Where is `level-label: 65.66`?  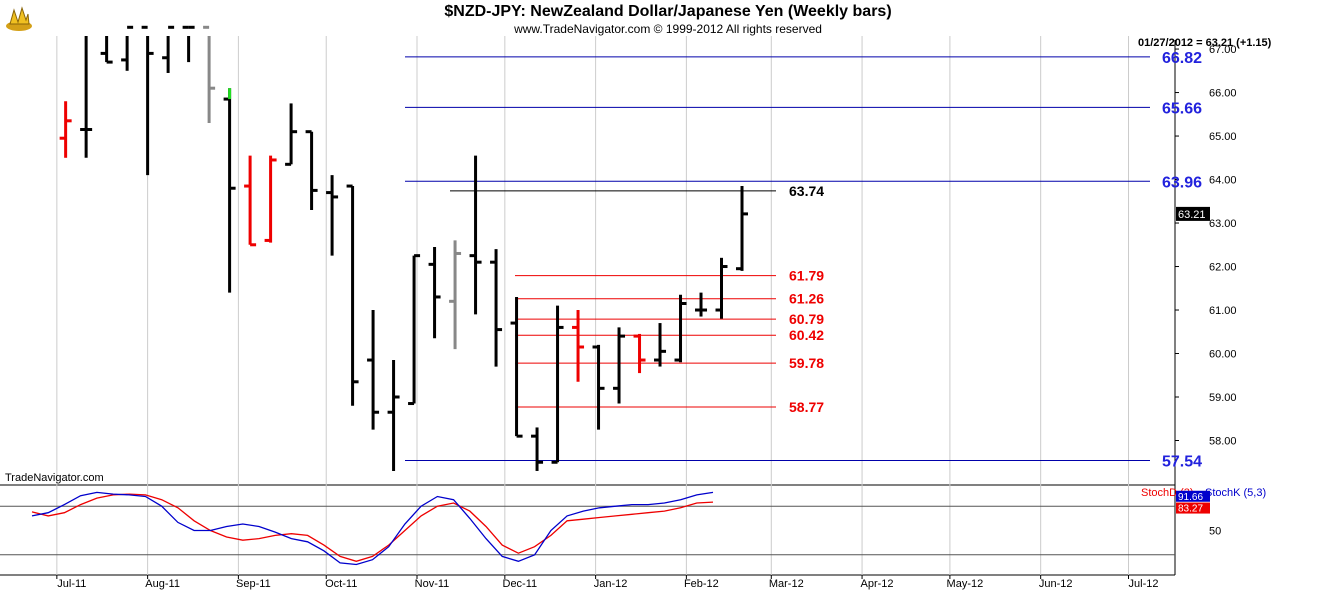
level-label: 65.66 is located at coordinates (1182, 108).